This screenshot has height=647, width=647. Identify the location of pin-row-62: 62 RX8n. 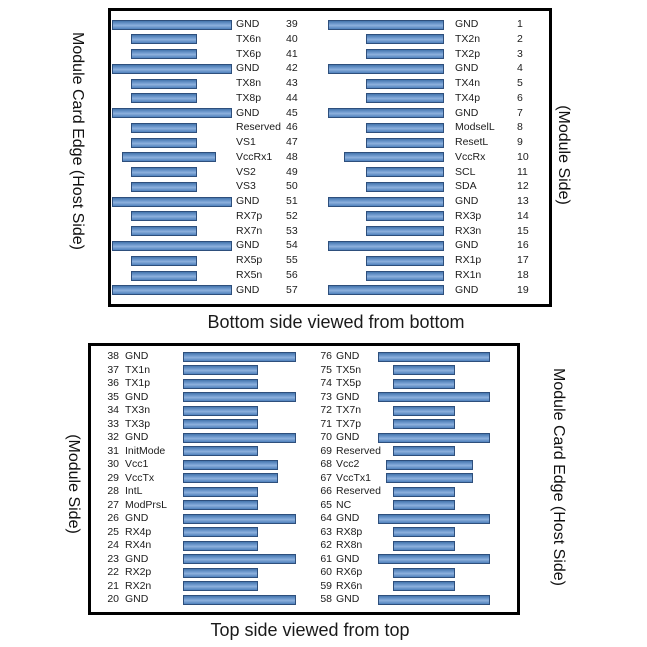
(416, 545).